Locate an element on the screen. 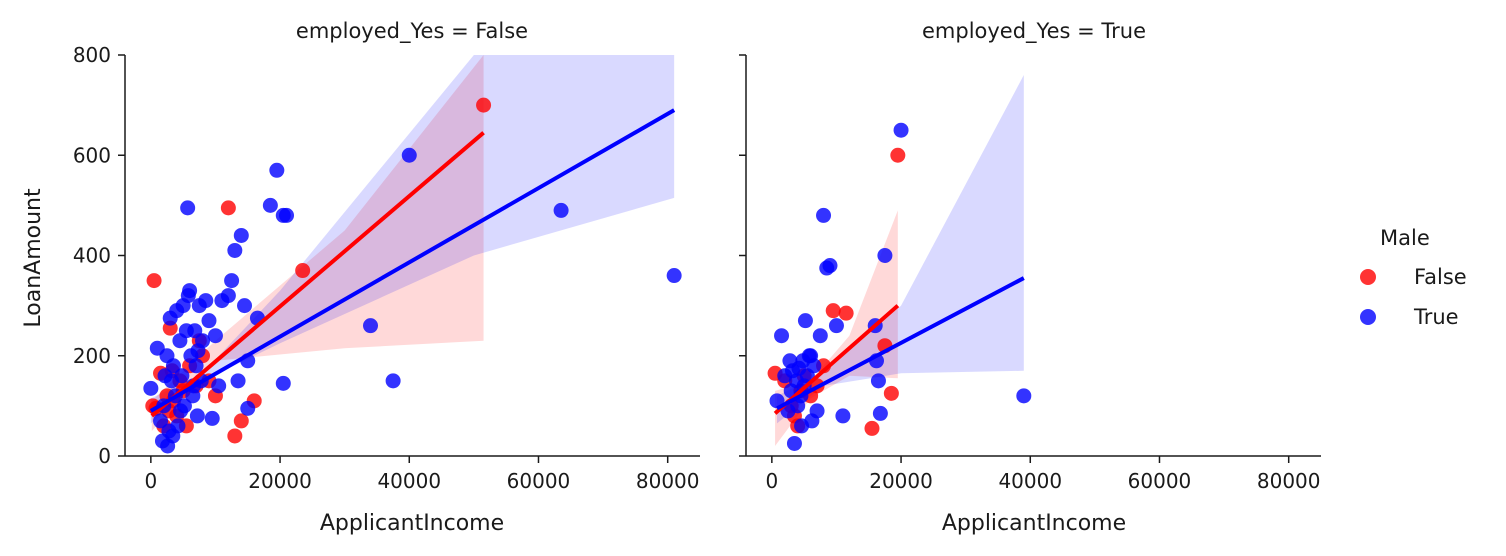 Image resolution: width=1506 pixels, height=556 pixels. regression-lines is located at coordinates (899, 345).